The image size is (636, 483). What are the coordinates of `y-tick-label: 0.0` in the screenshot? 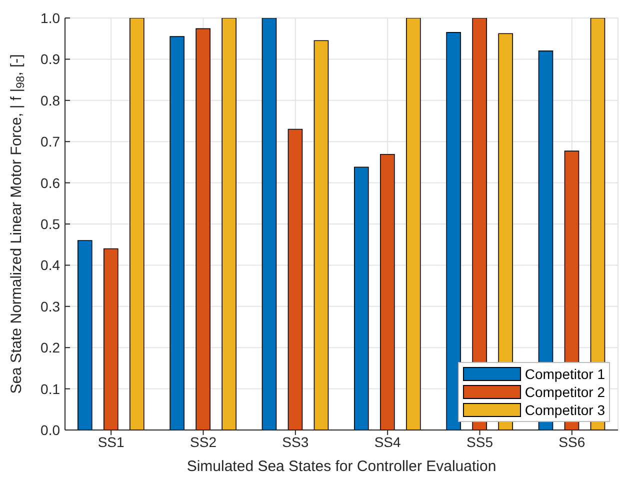 It's located at (50, 430).